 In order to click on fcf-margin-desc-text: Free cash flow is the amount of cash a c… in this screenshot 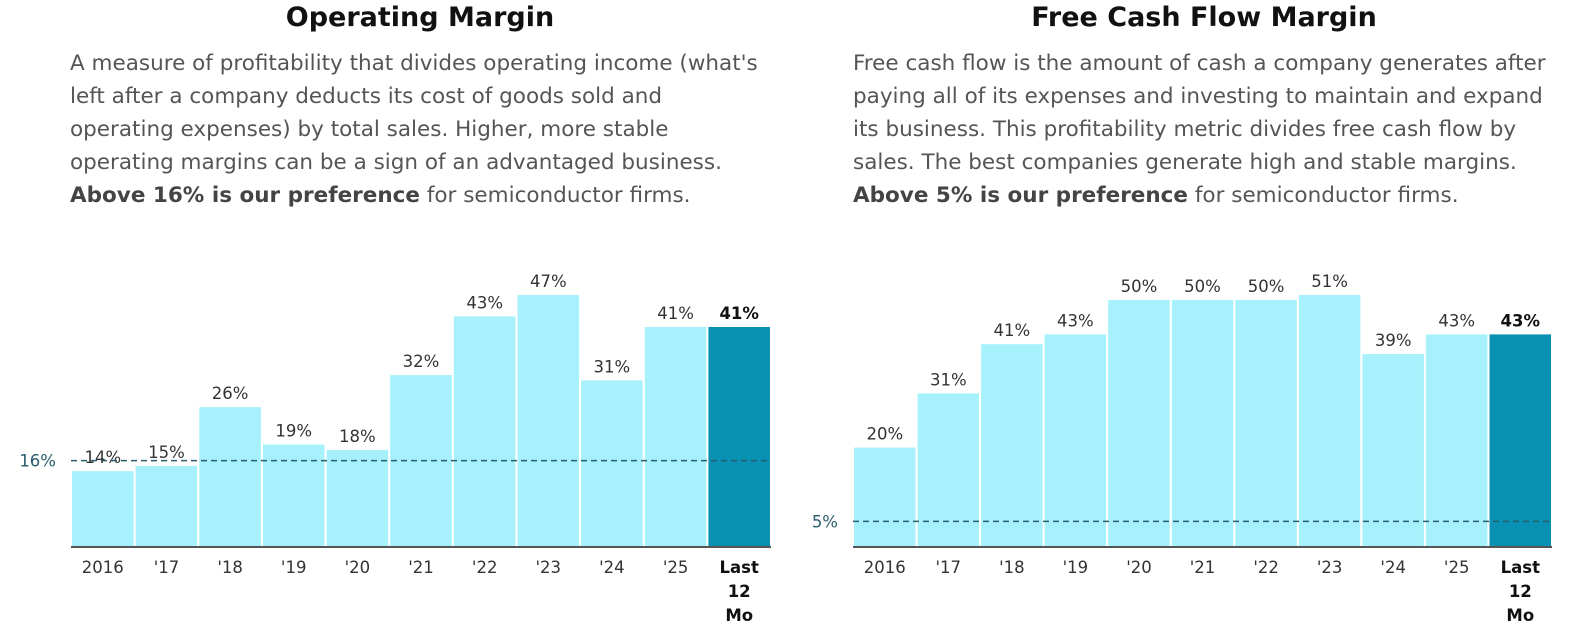, I will do `click(1199, 113)`.